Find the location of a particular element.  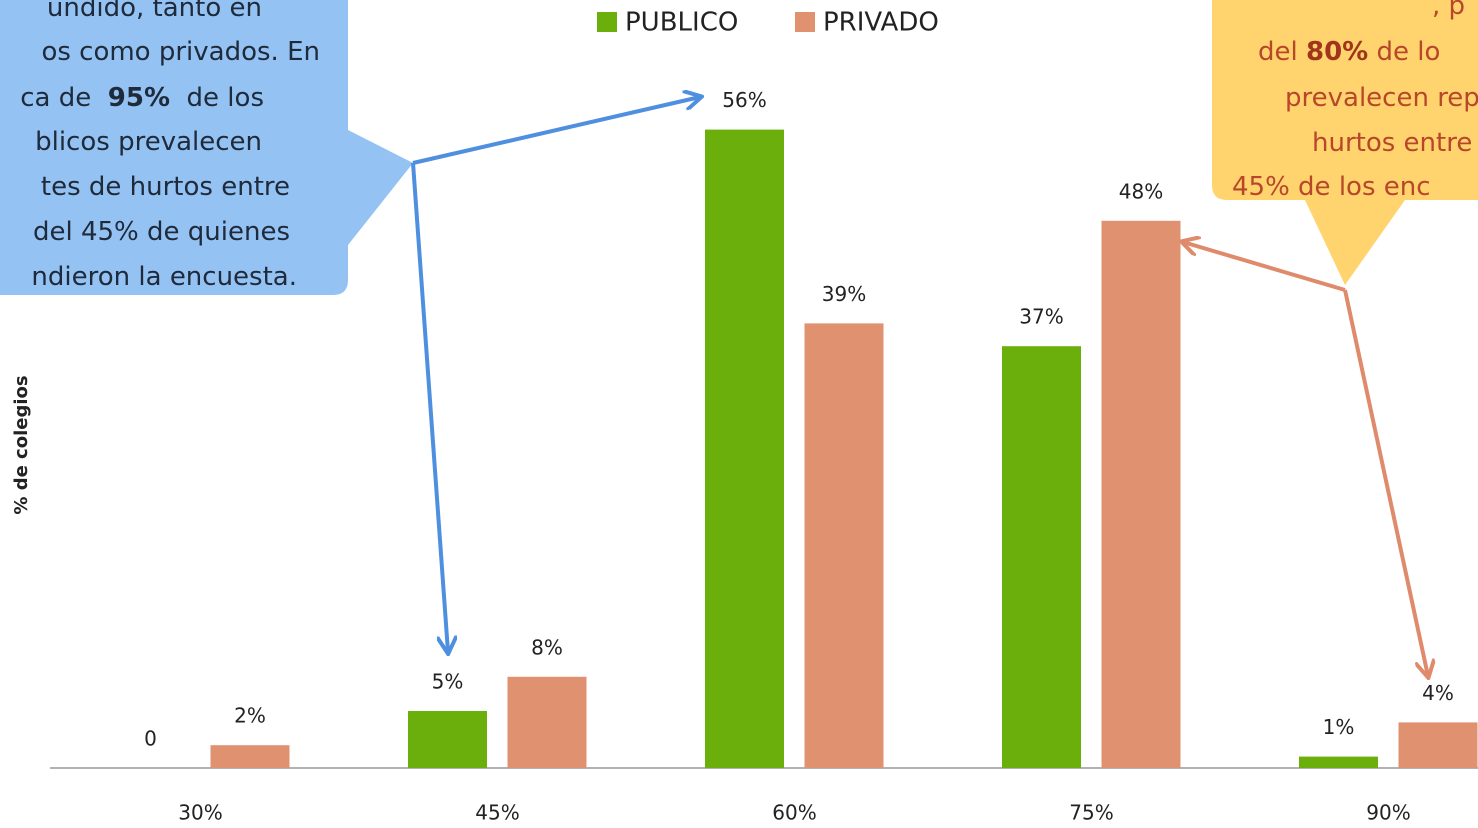

value-label: 37% is located at coordinates (1041, 317).